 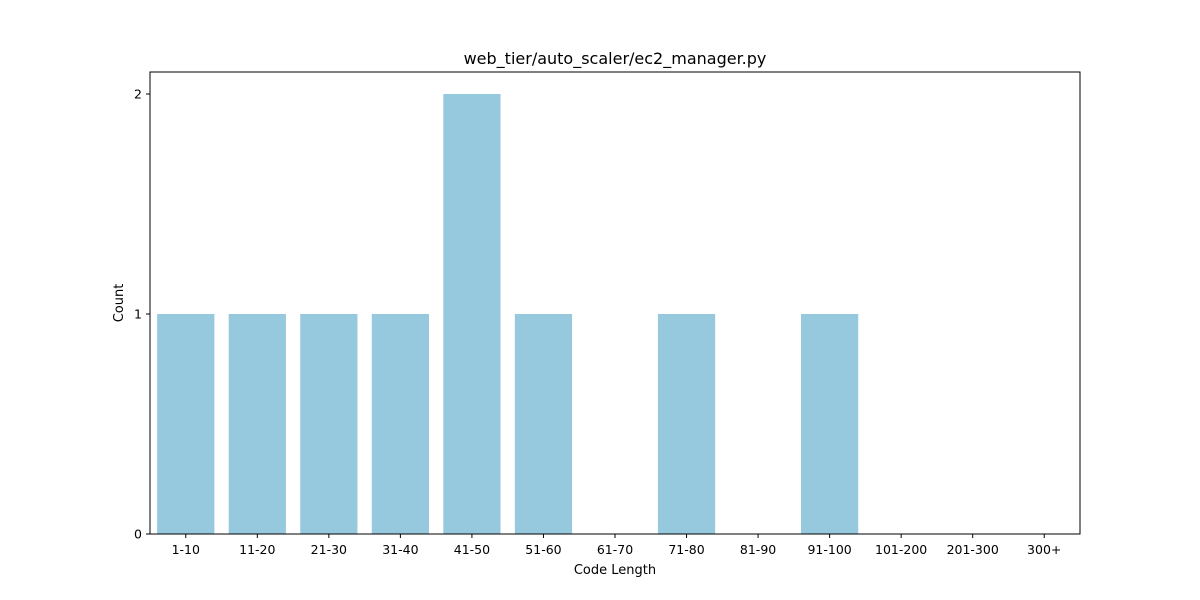 I want to click on x-tick-label: 91-100, so click(x=829, y=549).